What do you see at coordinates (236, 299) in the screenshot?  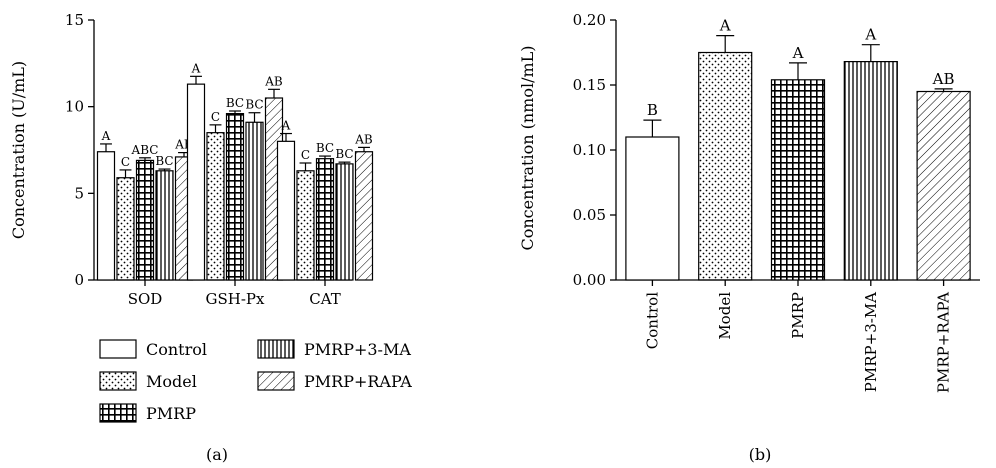 I see `panel-a-x-tick-label: GSH-Px` at bounding box center [236, 299].